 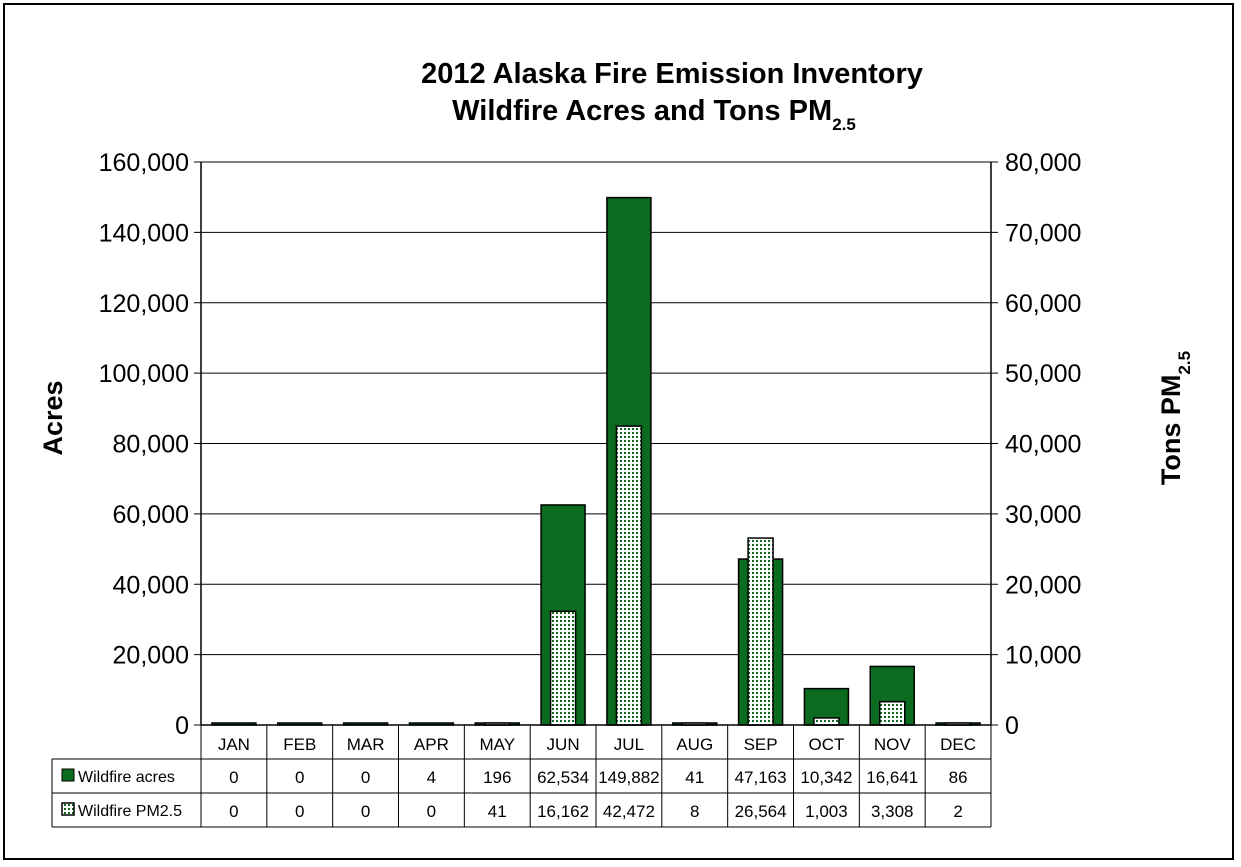 I want to click on x-tick-label: AUG, so click(x=694, y=744).